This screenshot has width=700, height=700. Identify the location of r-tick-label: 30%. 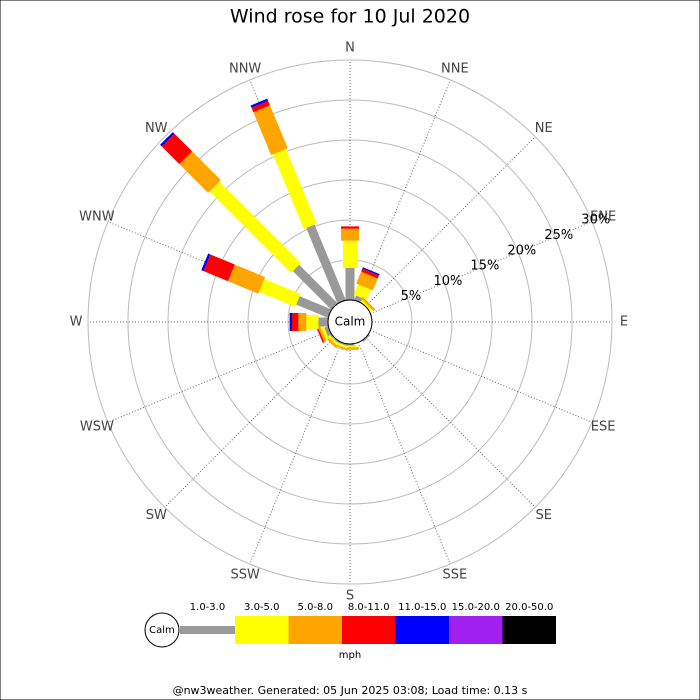
(595, 220).